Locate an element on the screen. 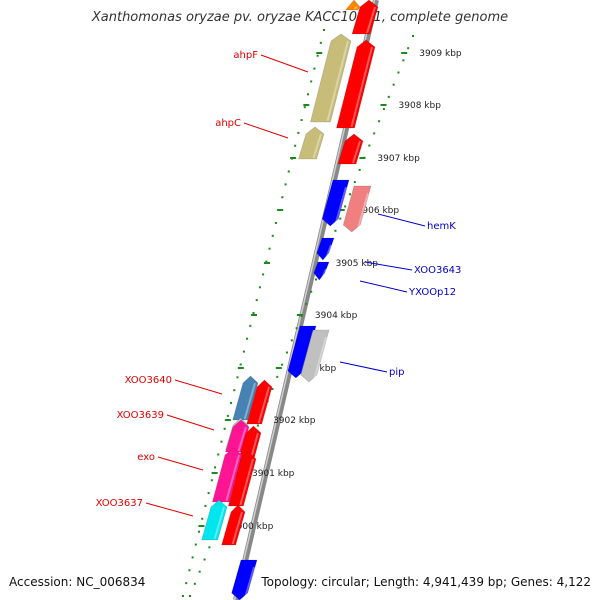 This screenshot has height=600, width=600. gene-label-left: ahpF is located at coordinates (245, 55).